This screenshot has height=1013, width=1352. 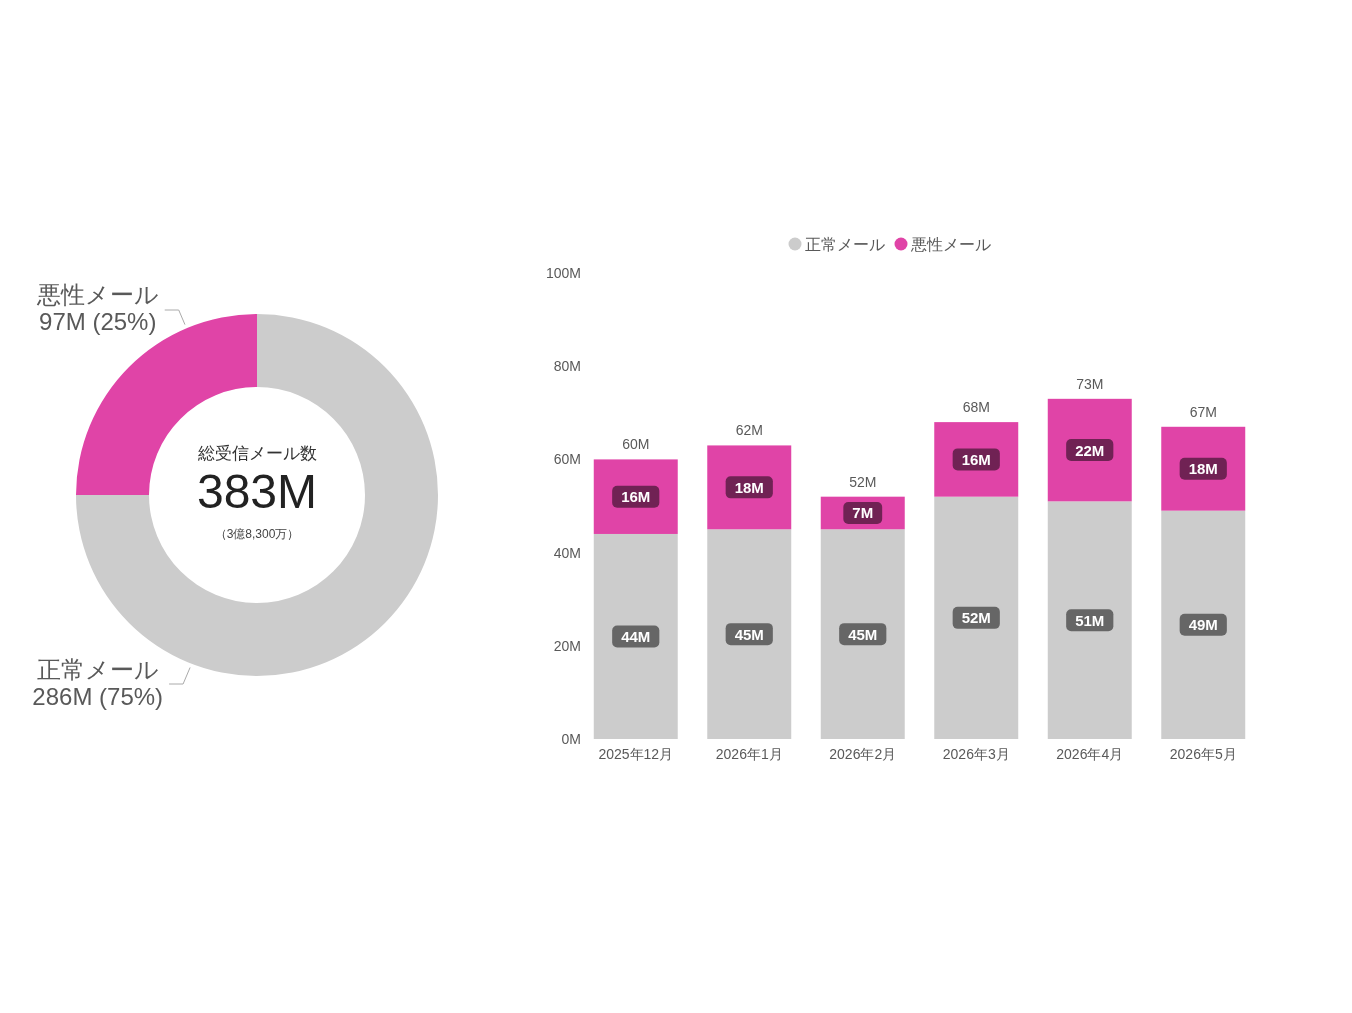 What do you see at coordinates (257, 534) in the screenshot?
I see `text: （3億8,300万）` at bounding box center [257, 534].